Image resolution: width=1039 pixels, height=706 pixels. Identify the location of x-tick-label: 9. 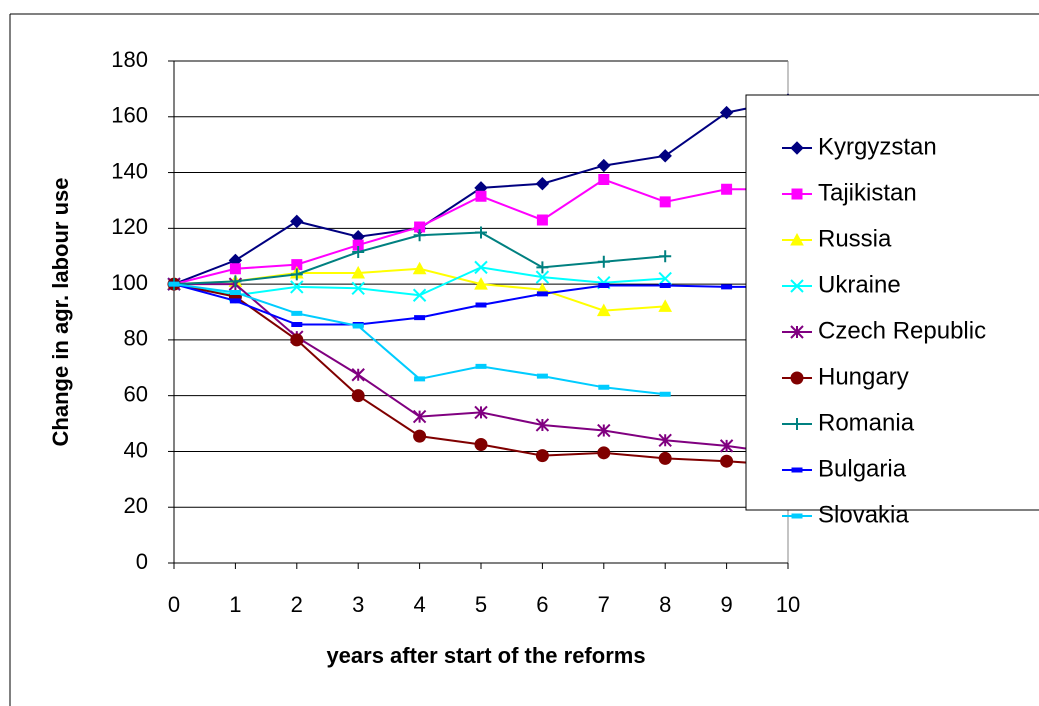
(726, 604).